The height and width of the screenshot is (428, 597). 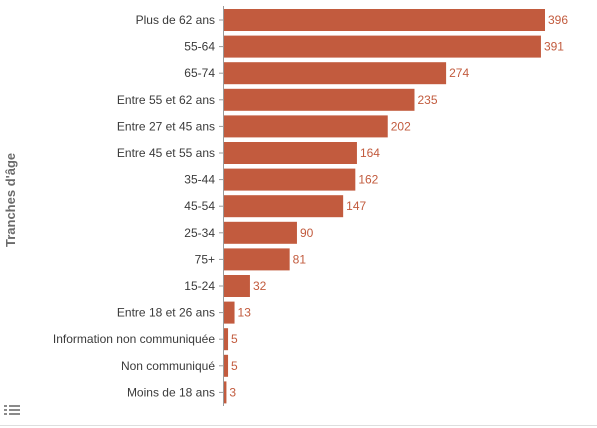 I want to click on category-label: 75+, so click(x=205, y=259).